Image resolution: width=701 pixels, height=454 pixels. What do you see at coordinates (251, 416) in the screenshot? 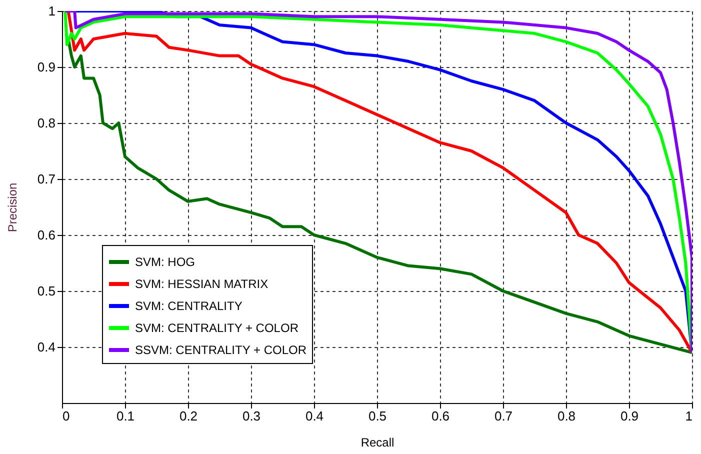
I see `x-tick-label: 0.3` at bounding box center [251, 416].